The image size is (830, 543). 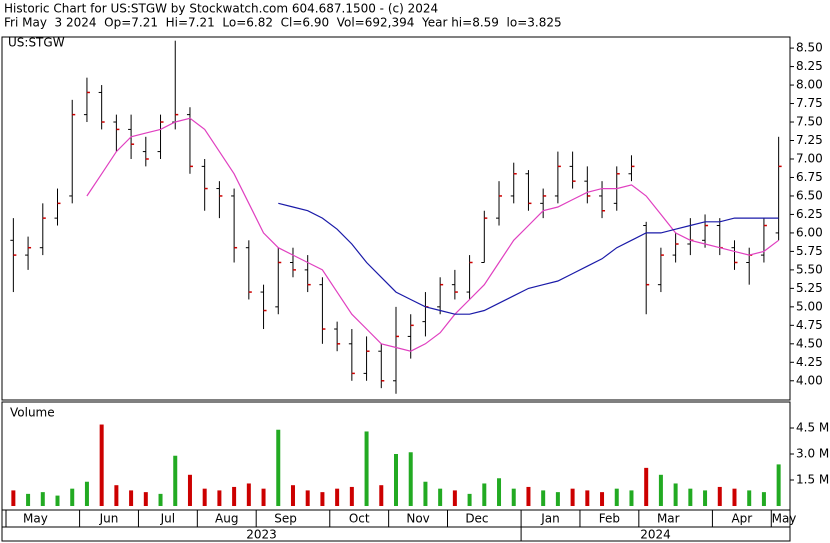 I want to click on y-tick-label: 6.75, so click(x=809, y=177).